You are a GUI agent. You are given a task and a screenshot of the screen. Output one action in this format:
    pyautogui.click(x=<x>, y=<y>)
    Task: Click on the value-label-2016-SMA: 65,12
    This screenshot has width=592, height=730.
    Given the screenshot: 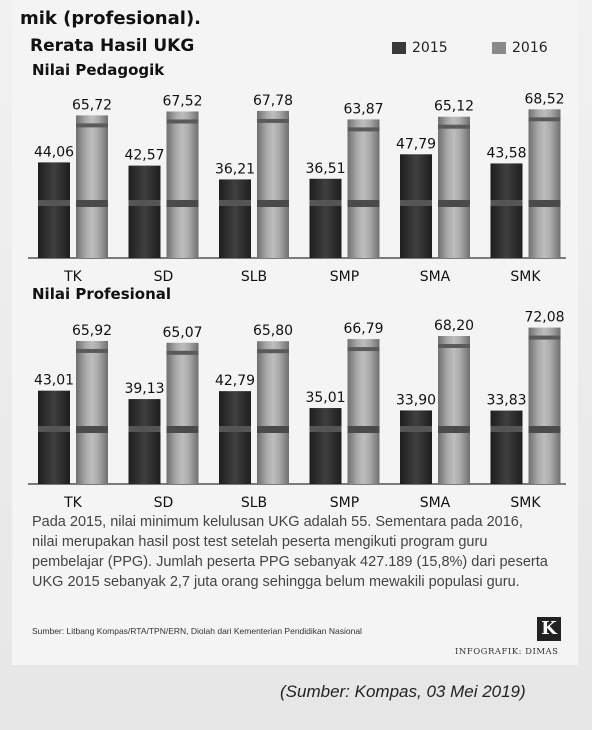 What is the action you would take?
    pyautogui.click(x=454, y=107)
    